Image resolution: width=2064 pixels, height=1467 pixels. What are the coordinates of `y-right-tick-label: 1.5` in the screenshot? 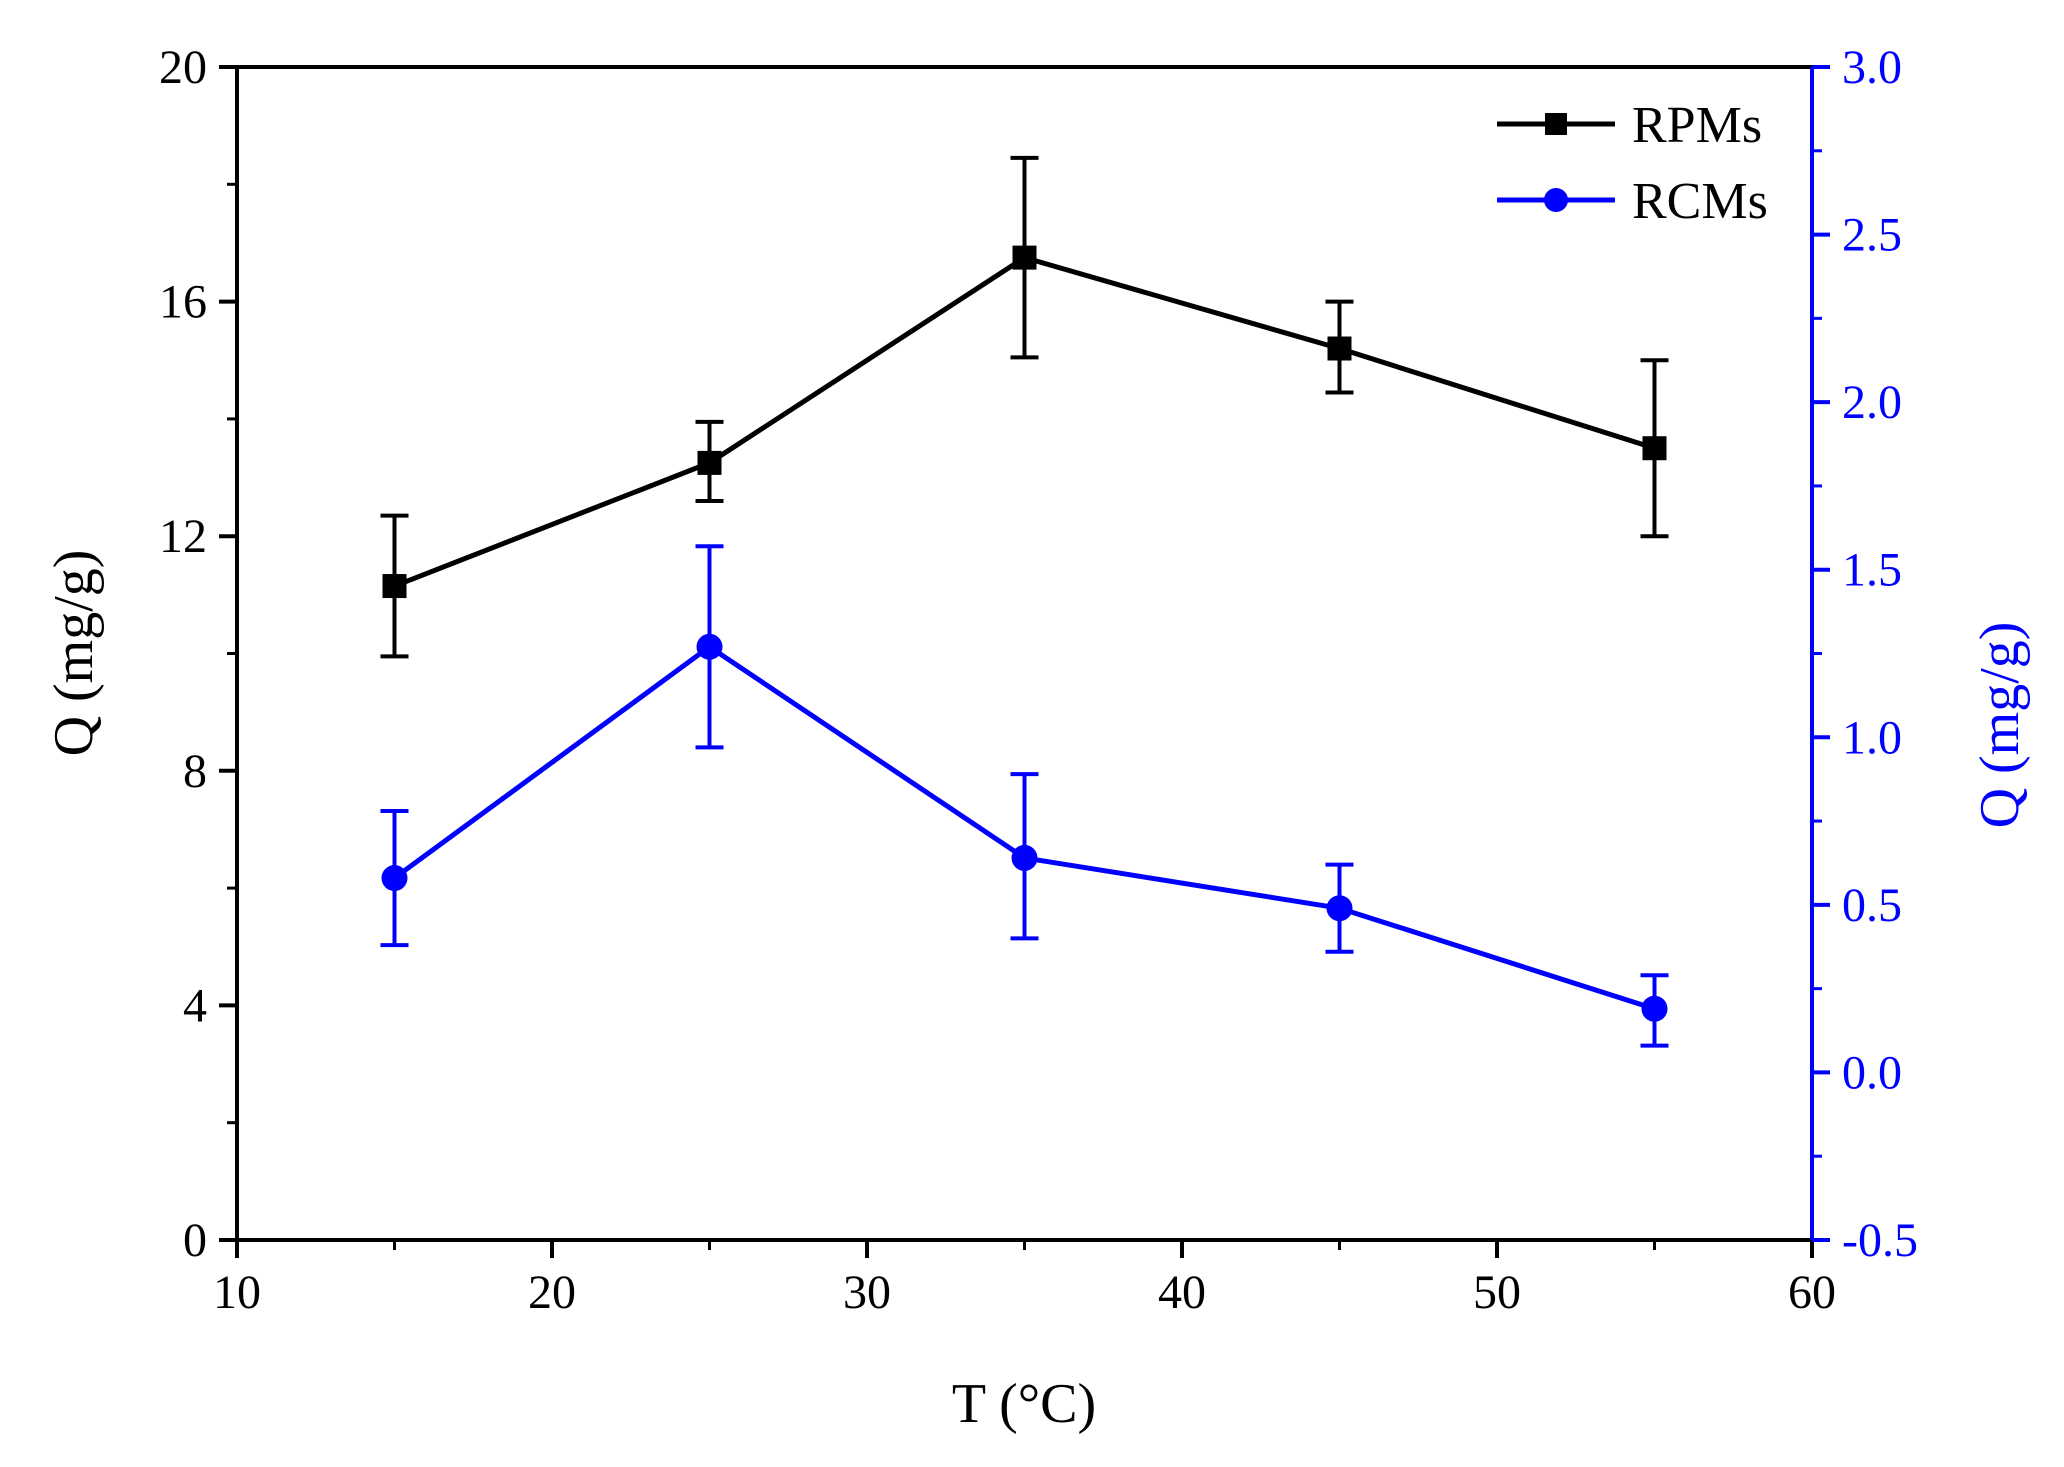 It's located at (1872, 570).